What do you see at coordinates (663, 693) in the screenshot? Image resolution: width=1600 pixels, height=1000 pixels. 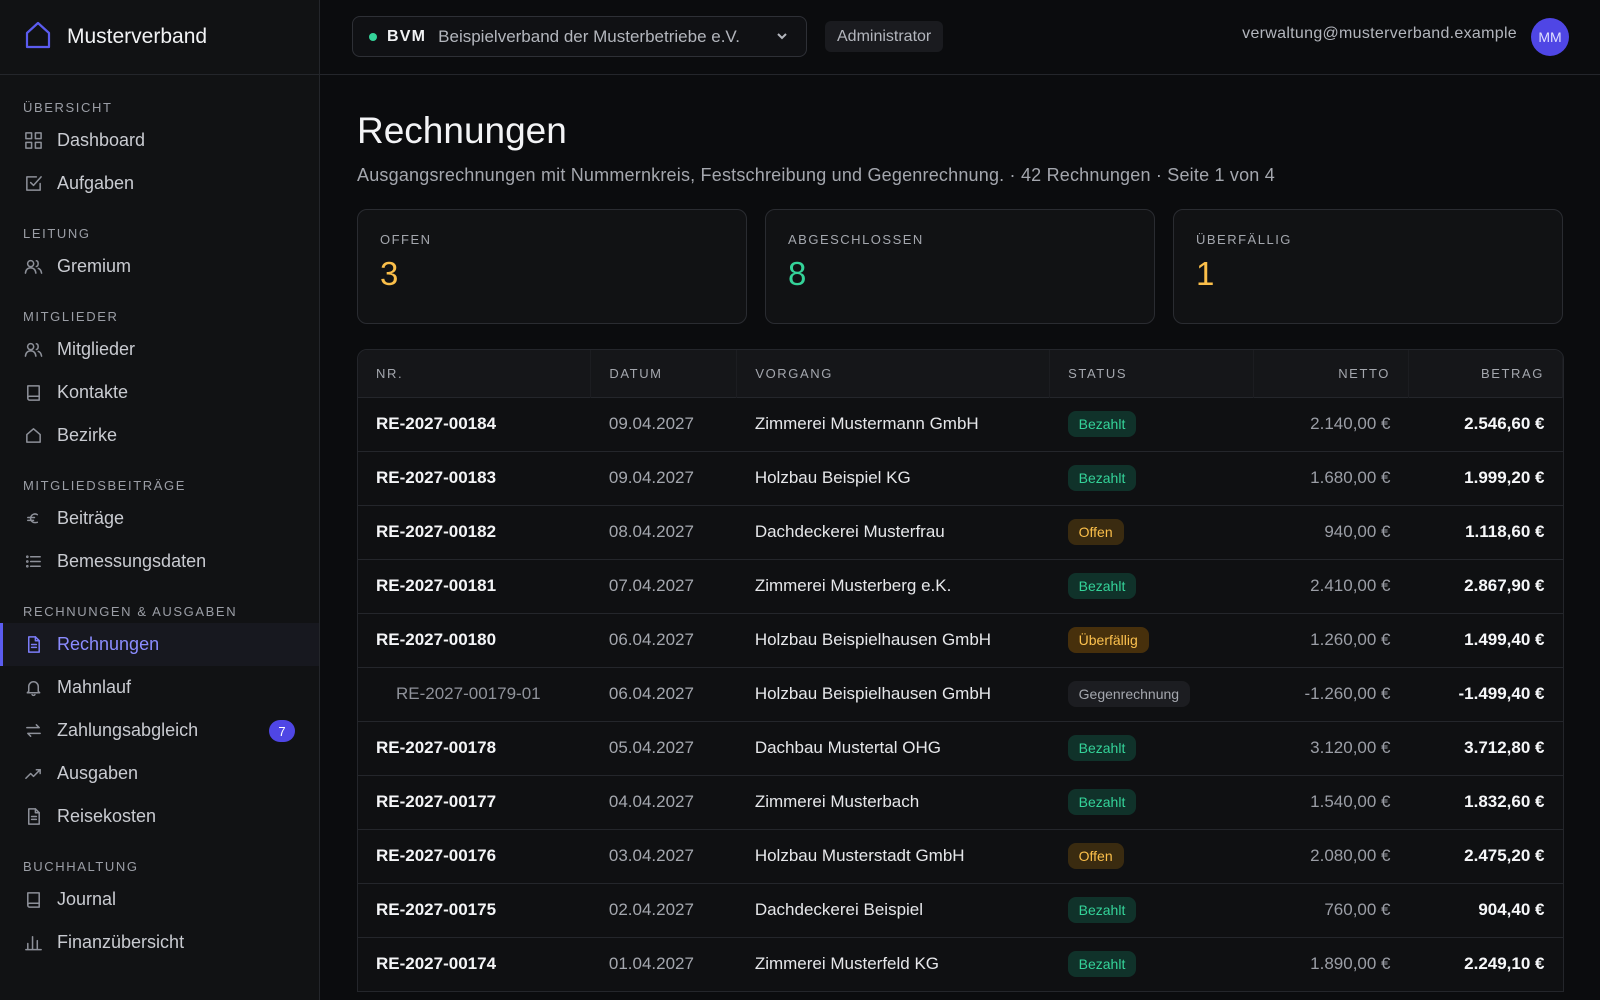 I see `invoice-date: 06.04.2027` at bounding box center [663, 693].